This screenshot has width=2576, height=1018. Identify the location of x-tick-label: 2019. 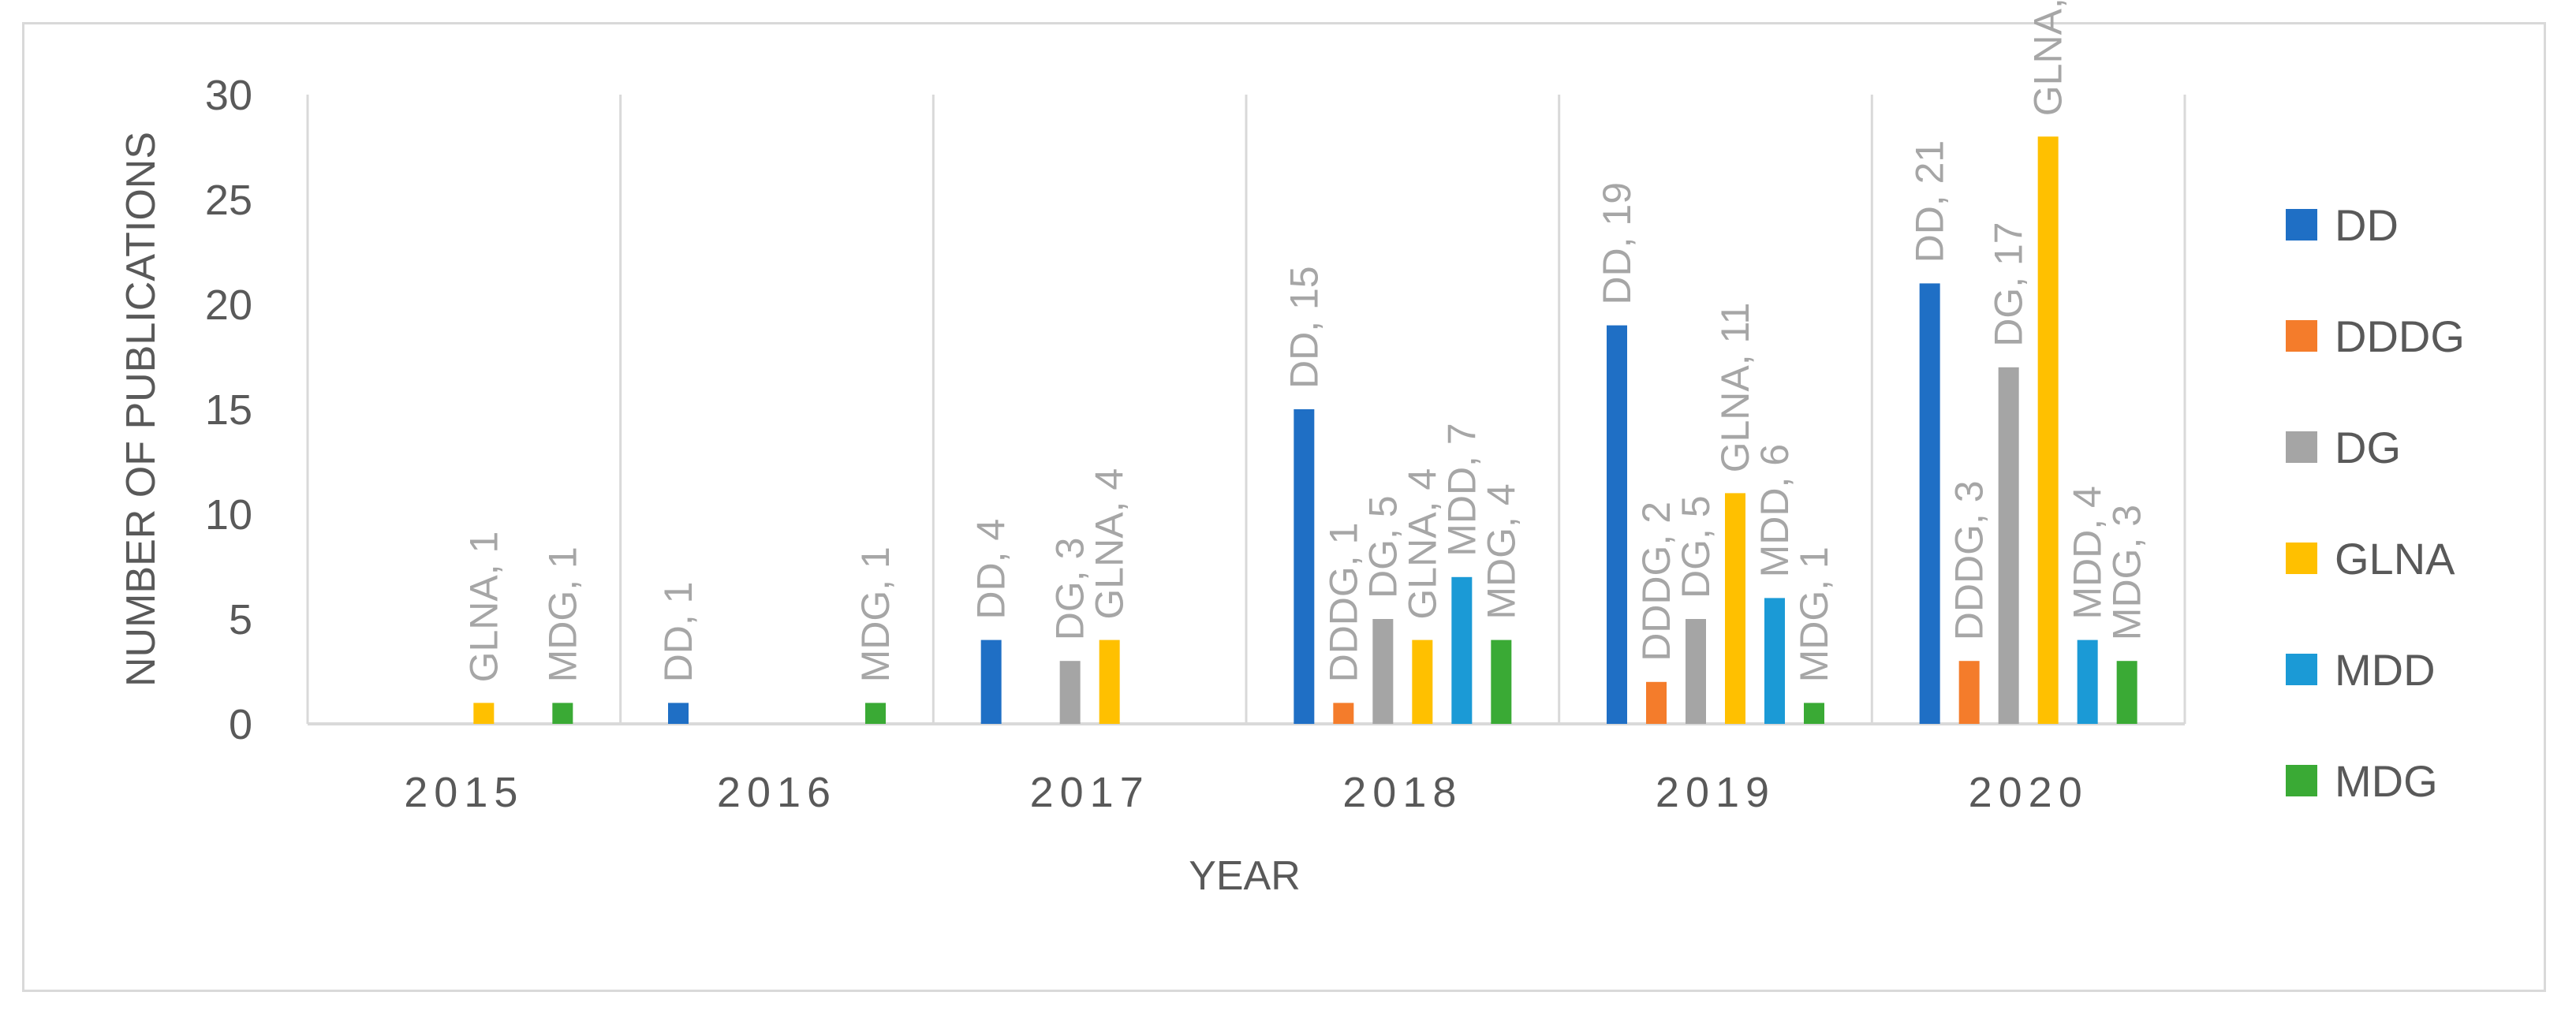
(1715, 792).